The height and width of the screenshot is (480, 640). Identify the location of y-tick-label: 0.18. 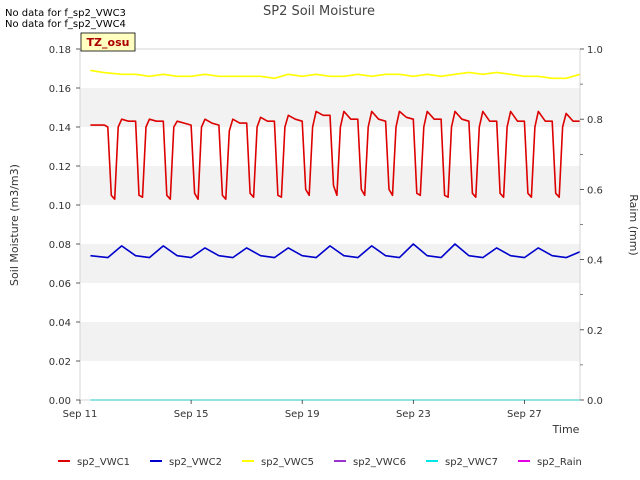
(60, 50).